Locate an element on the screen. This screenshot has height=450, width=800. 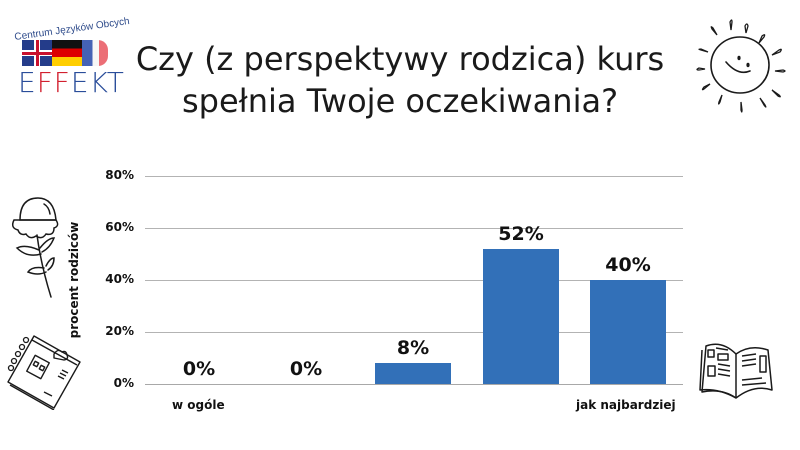
uk-flag-icon is located at coordinates (37, 53).